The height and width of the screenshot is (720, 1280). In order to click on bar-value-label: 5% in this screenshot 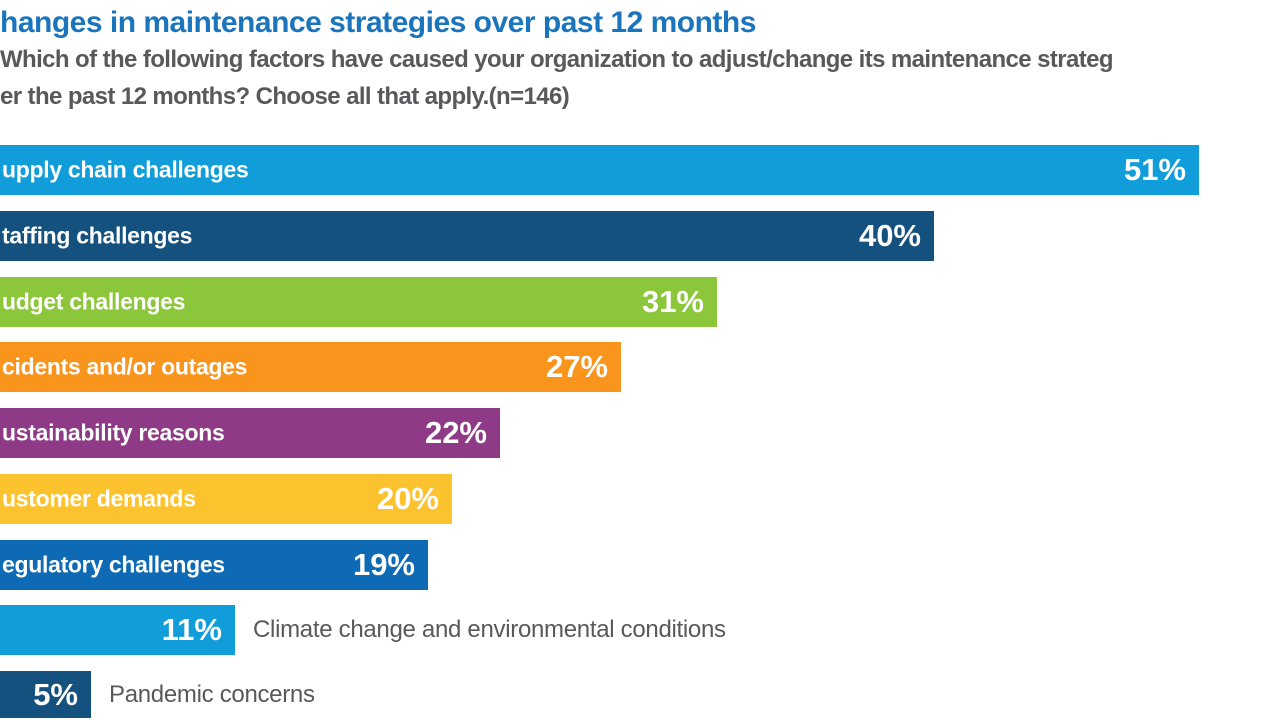, I will do `click(55, 694)`.